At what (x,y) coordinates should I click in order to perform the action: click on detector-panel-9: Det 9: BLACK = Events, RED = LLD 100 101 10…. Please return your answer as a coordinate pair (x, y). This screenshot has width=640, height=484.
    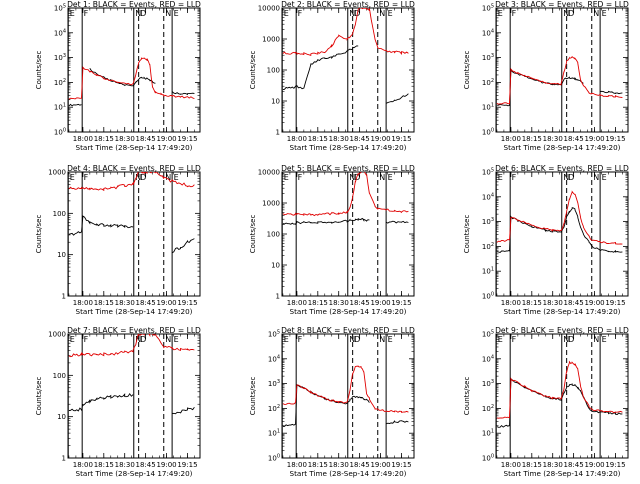
    Looking at the image, I should click on (546, 402).